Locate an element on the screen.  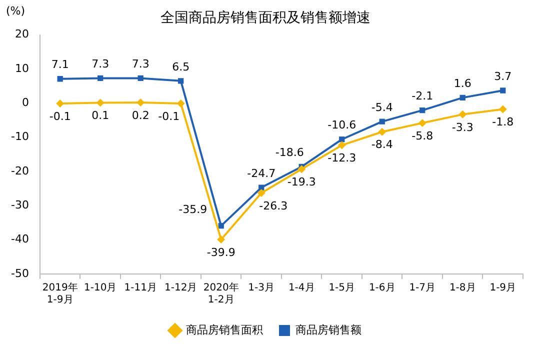
data-label: 3.7 is located at coordinates (503, 76).